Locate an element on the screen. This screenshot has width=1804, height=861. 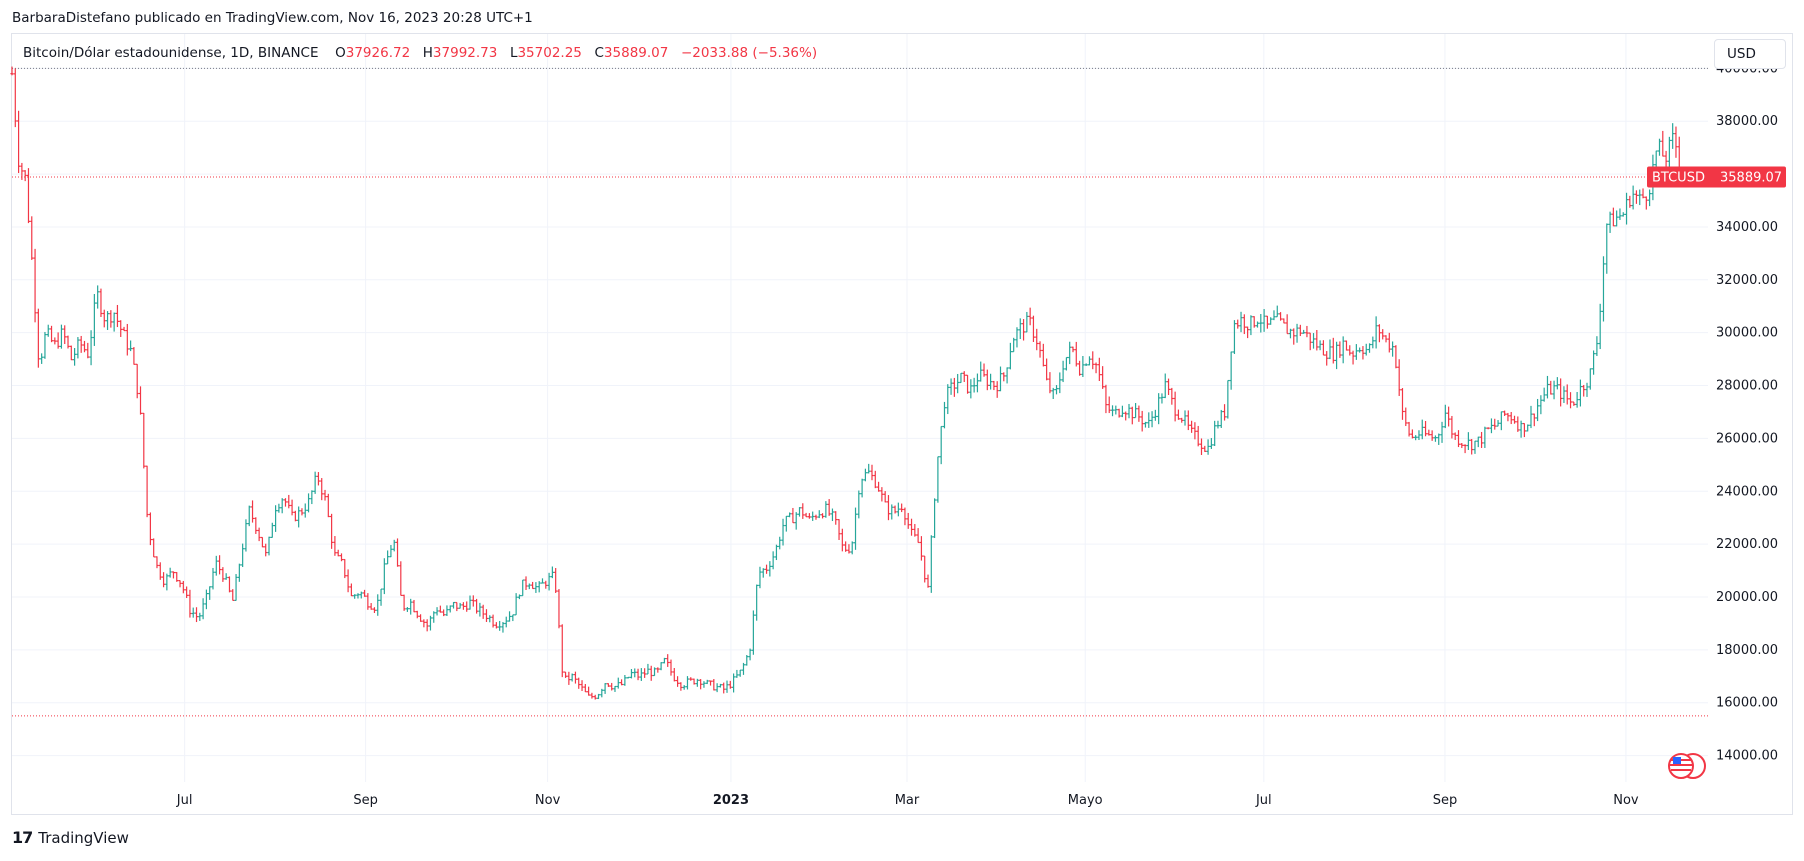
legend-close-label: C is located at coordinates (599, 53).